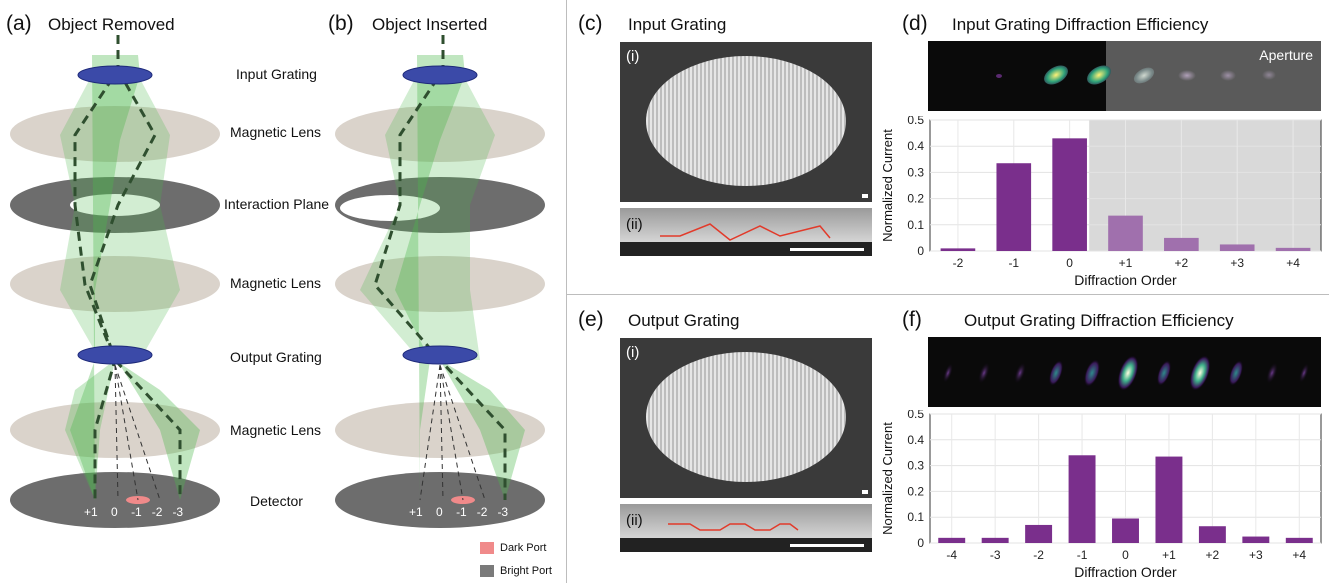 This screenshot has height=588, width=1329. What do you see at coordinates (440, 134) in the screenshot?
I see `lens-disc-b1` at bounding box center [440, 134].